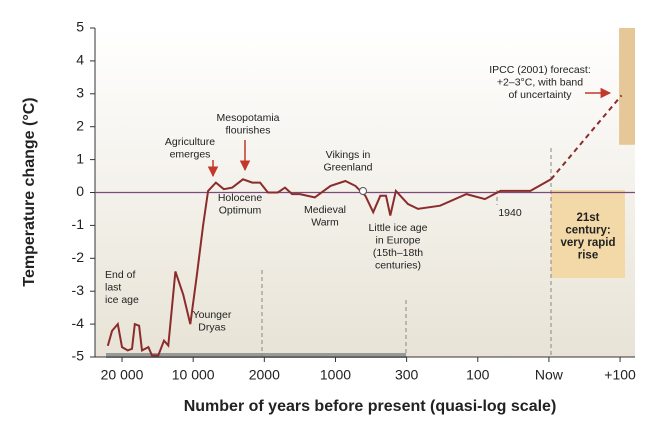 This screenshot has width=660, height=426. Describe the element at coordinates (398, 253) in the screenshot. I see `annotation: (15th–18th` at that location.